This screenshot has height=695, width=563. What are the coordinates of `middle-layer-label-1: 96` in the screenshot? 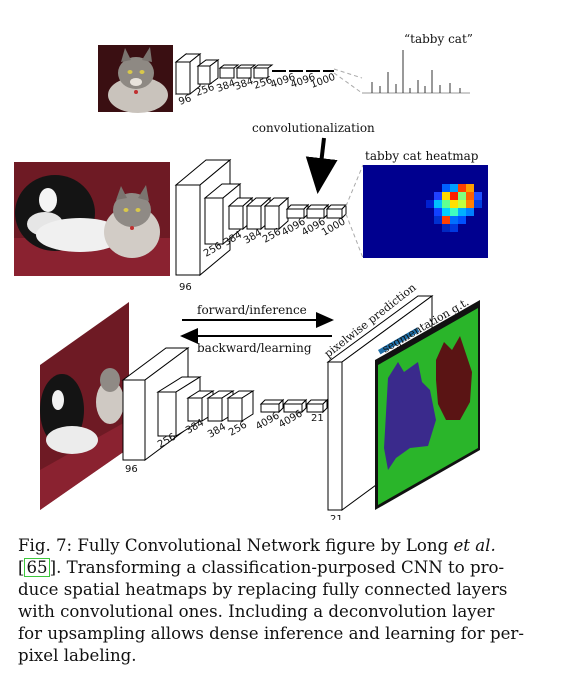 It's located at (185, 287).